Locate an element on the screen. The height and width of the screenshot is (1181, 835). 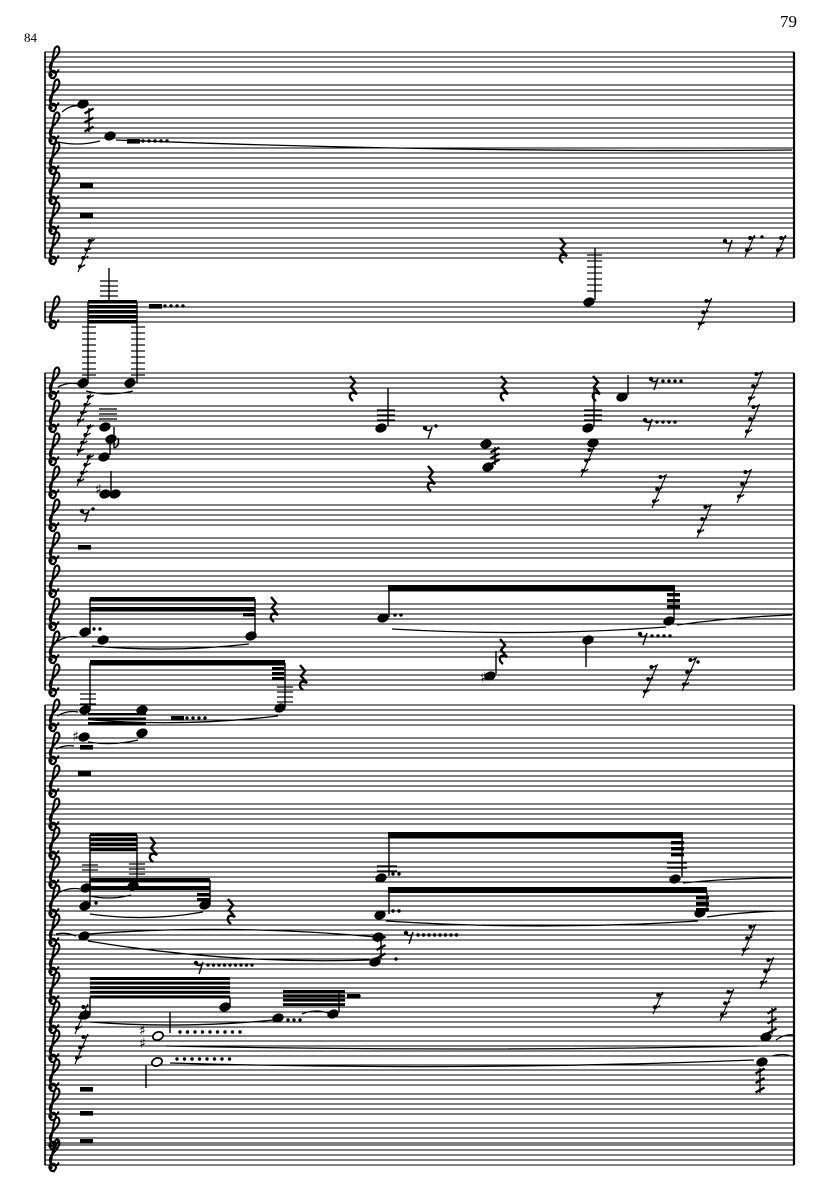
event-halfnote is located at coordinates (158, 1036).